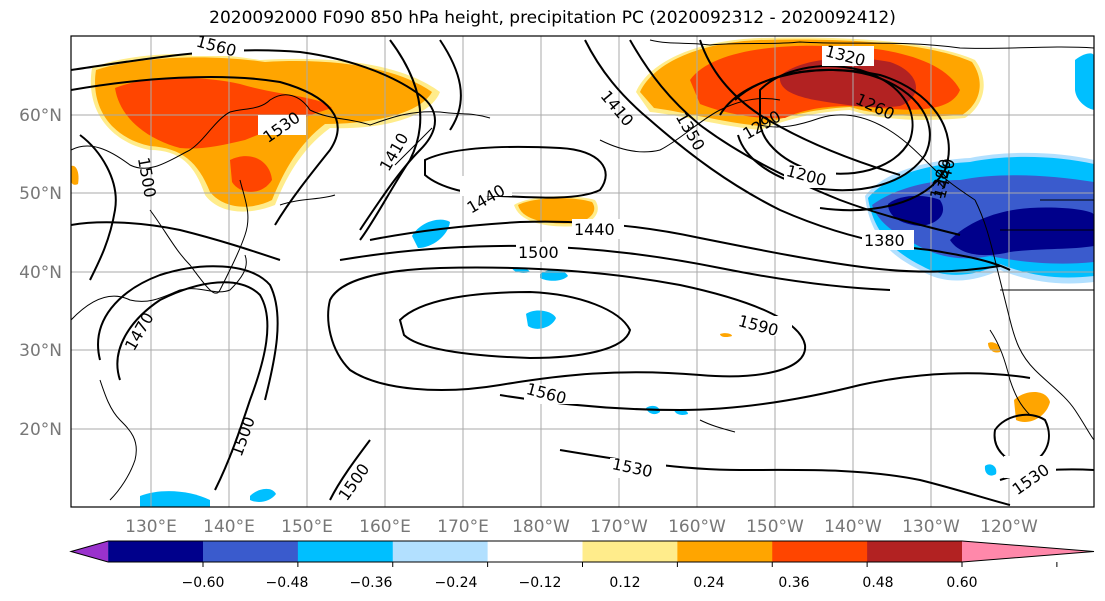  What do you see at coordinates (40, 351) in the screenshot?
I see `lat-label: 30°N` at bounding box center [40, 351].